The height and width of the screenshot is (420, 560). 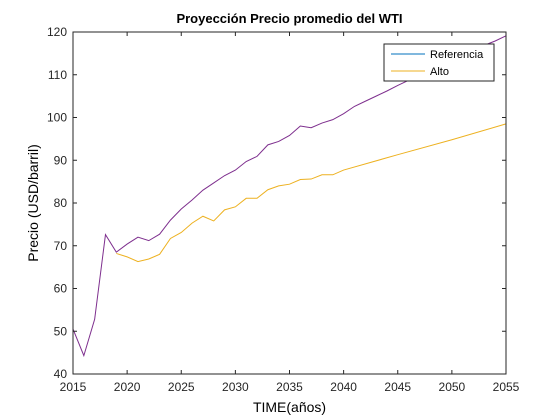 I want to click on x-tick-label: 2045, so click(x=397, y=387).